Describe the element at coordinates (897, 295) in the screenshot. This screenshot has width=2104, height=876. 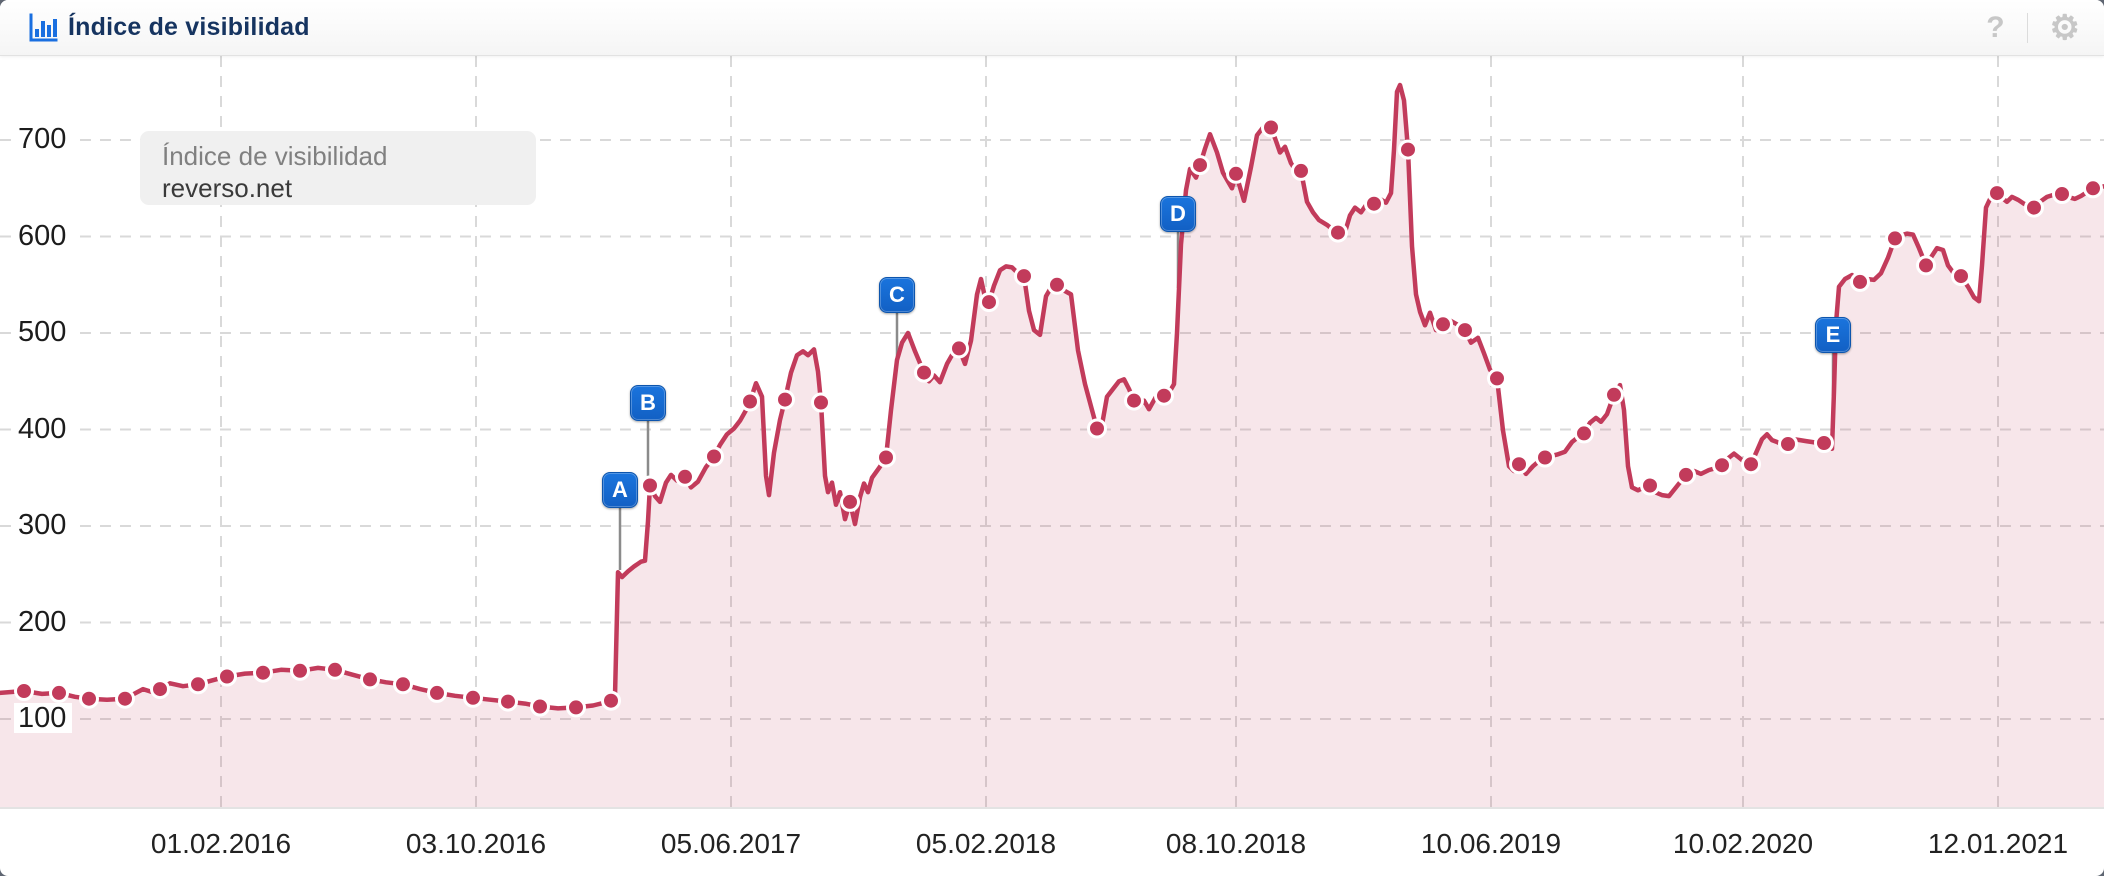
I see `event-badge-C: C` at that location.